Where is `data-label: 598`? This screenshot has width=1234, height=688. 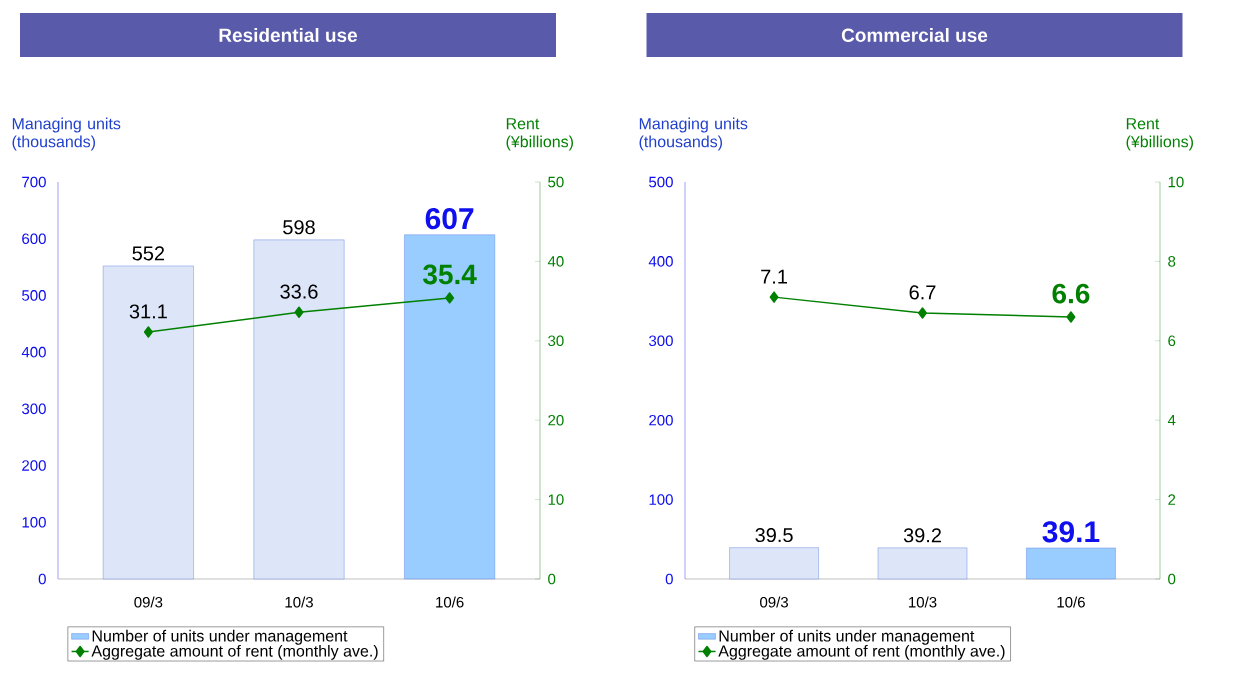
data-label: 598 is located at coordinates (299, 227).